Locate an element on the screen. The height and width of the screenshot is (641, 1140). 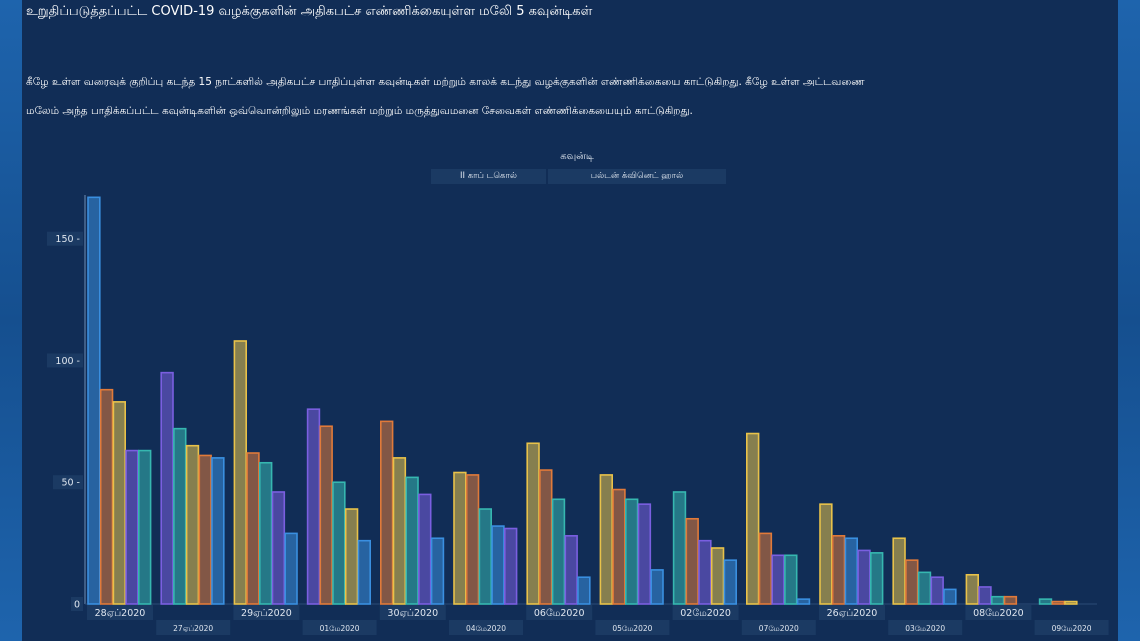
x-tick-label: 01மே2020 is located at coordinates (340, 628).